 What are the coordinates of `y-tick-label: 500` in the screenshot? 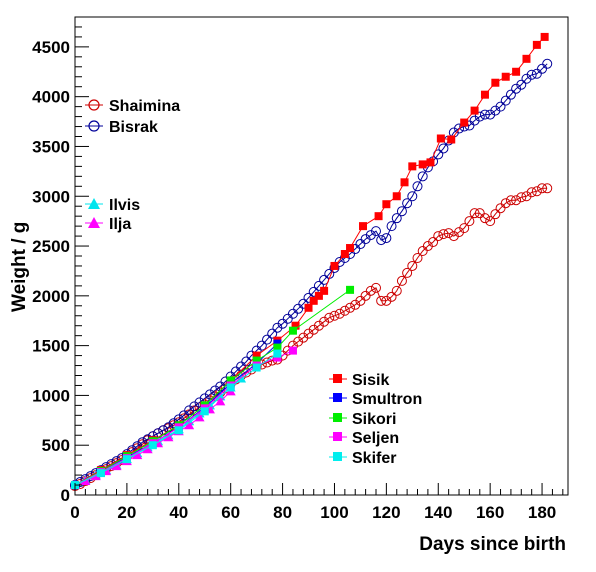 It's located at (56, 445).